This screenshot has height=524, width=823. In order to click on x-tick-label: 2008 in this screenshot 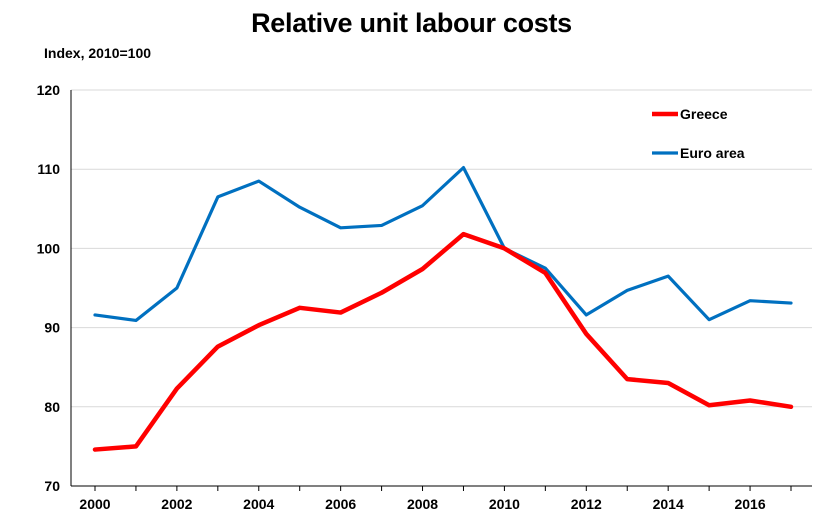, I will do `click(422, 504)`.